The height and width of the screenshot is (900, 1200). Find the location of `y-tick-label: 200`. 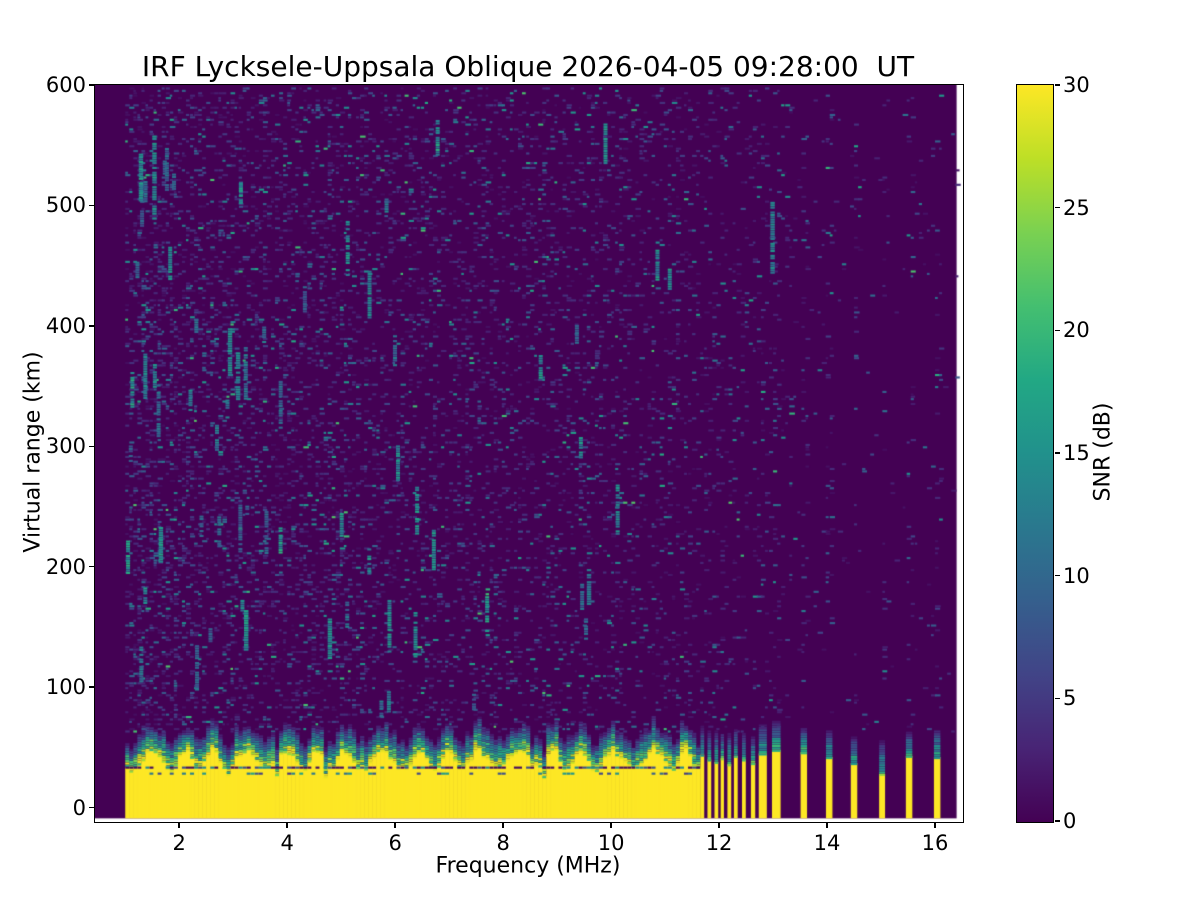

y-tick-label: 200 is located at coordinates (65, 566).